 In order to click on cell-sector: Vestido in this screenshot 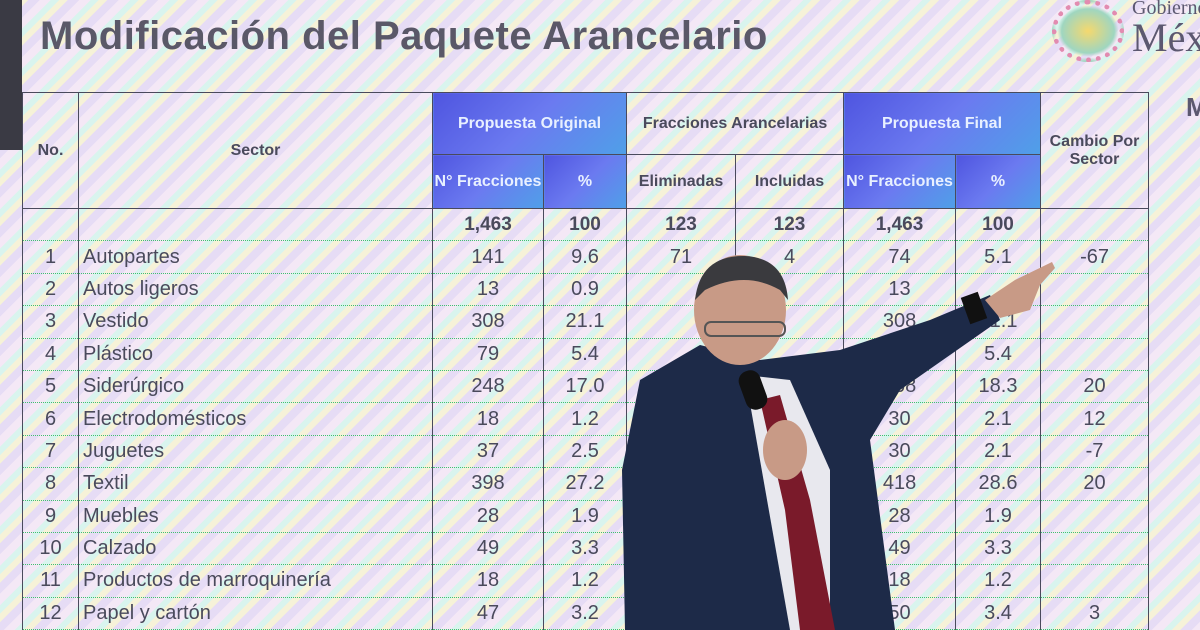, I will do `click(255, 322)`.